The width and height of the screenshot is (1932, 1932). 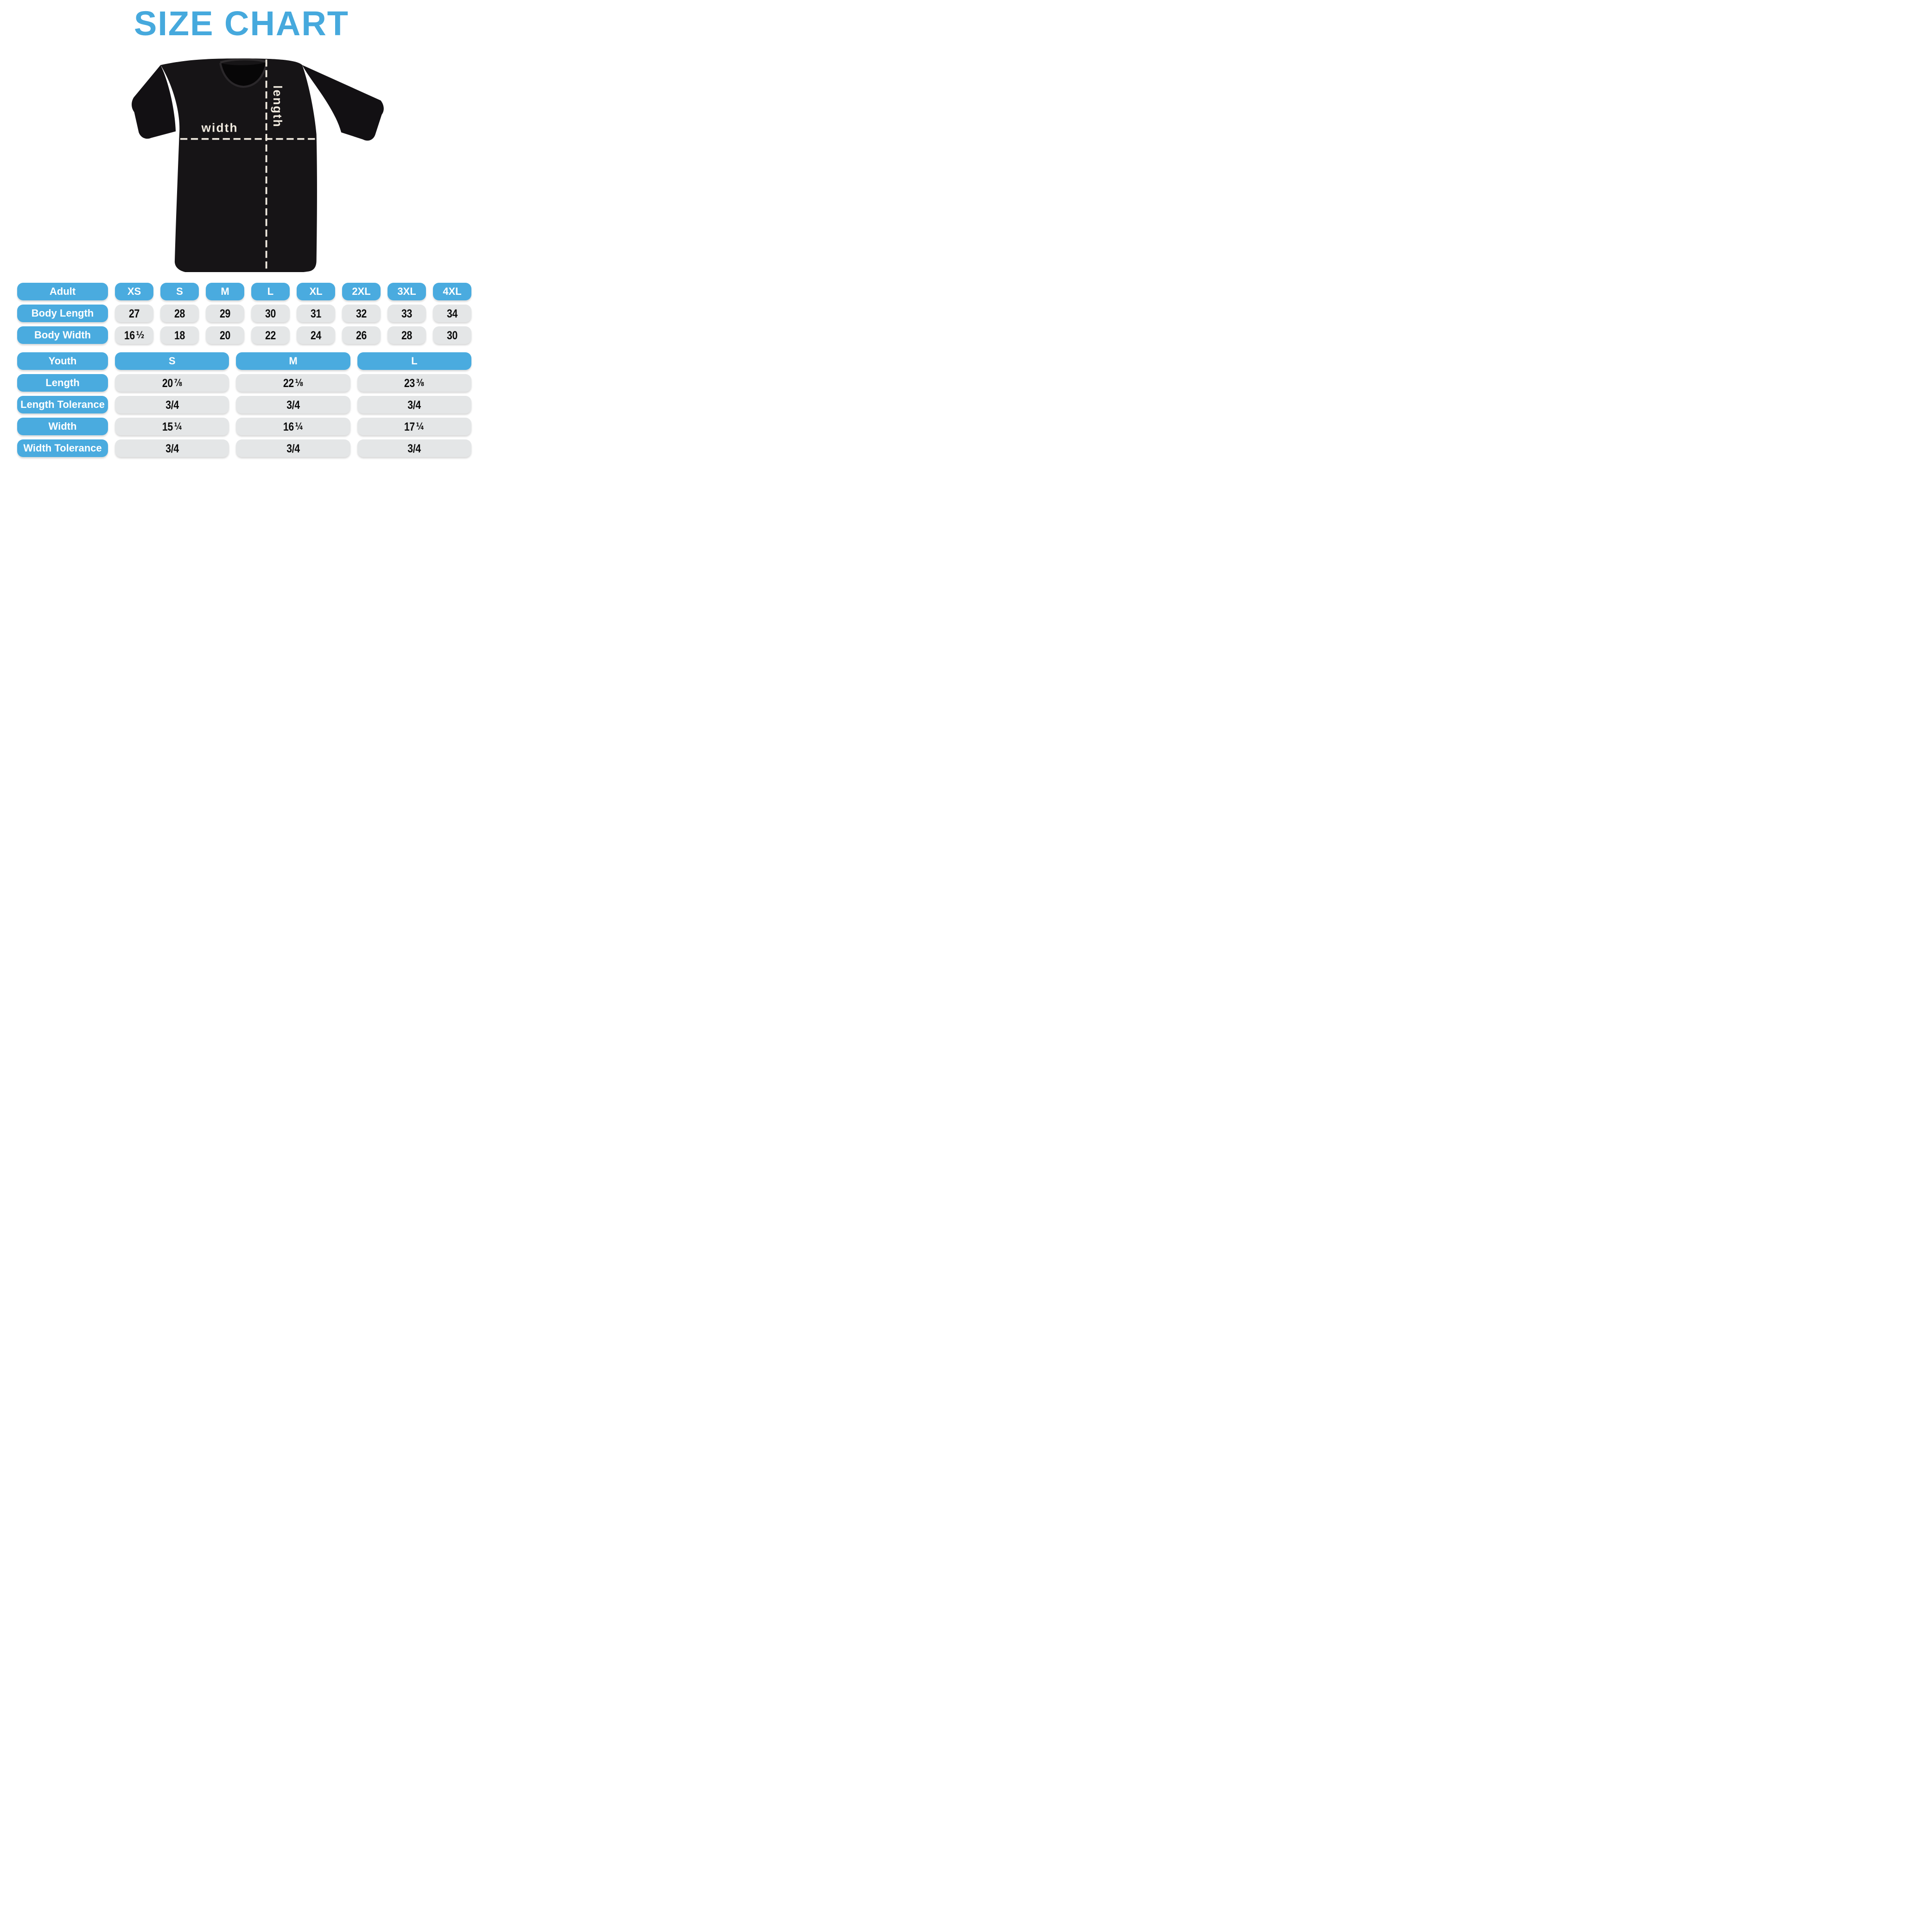 I want to click on cell-fraction: ½, so click(x=140, y=335).